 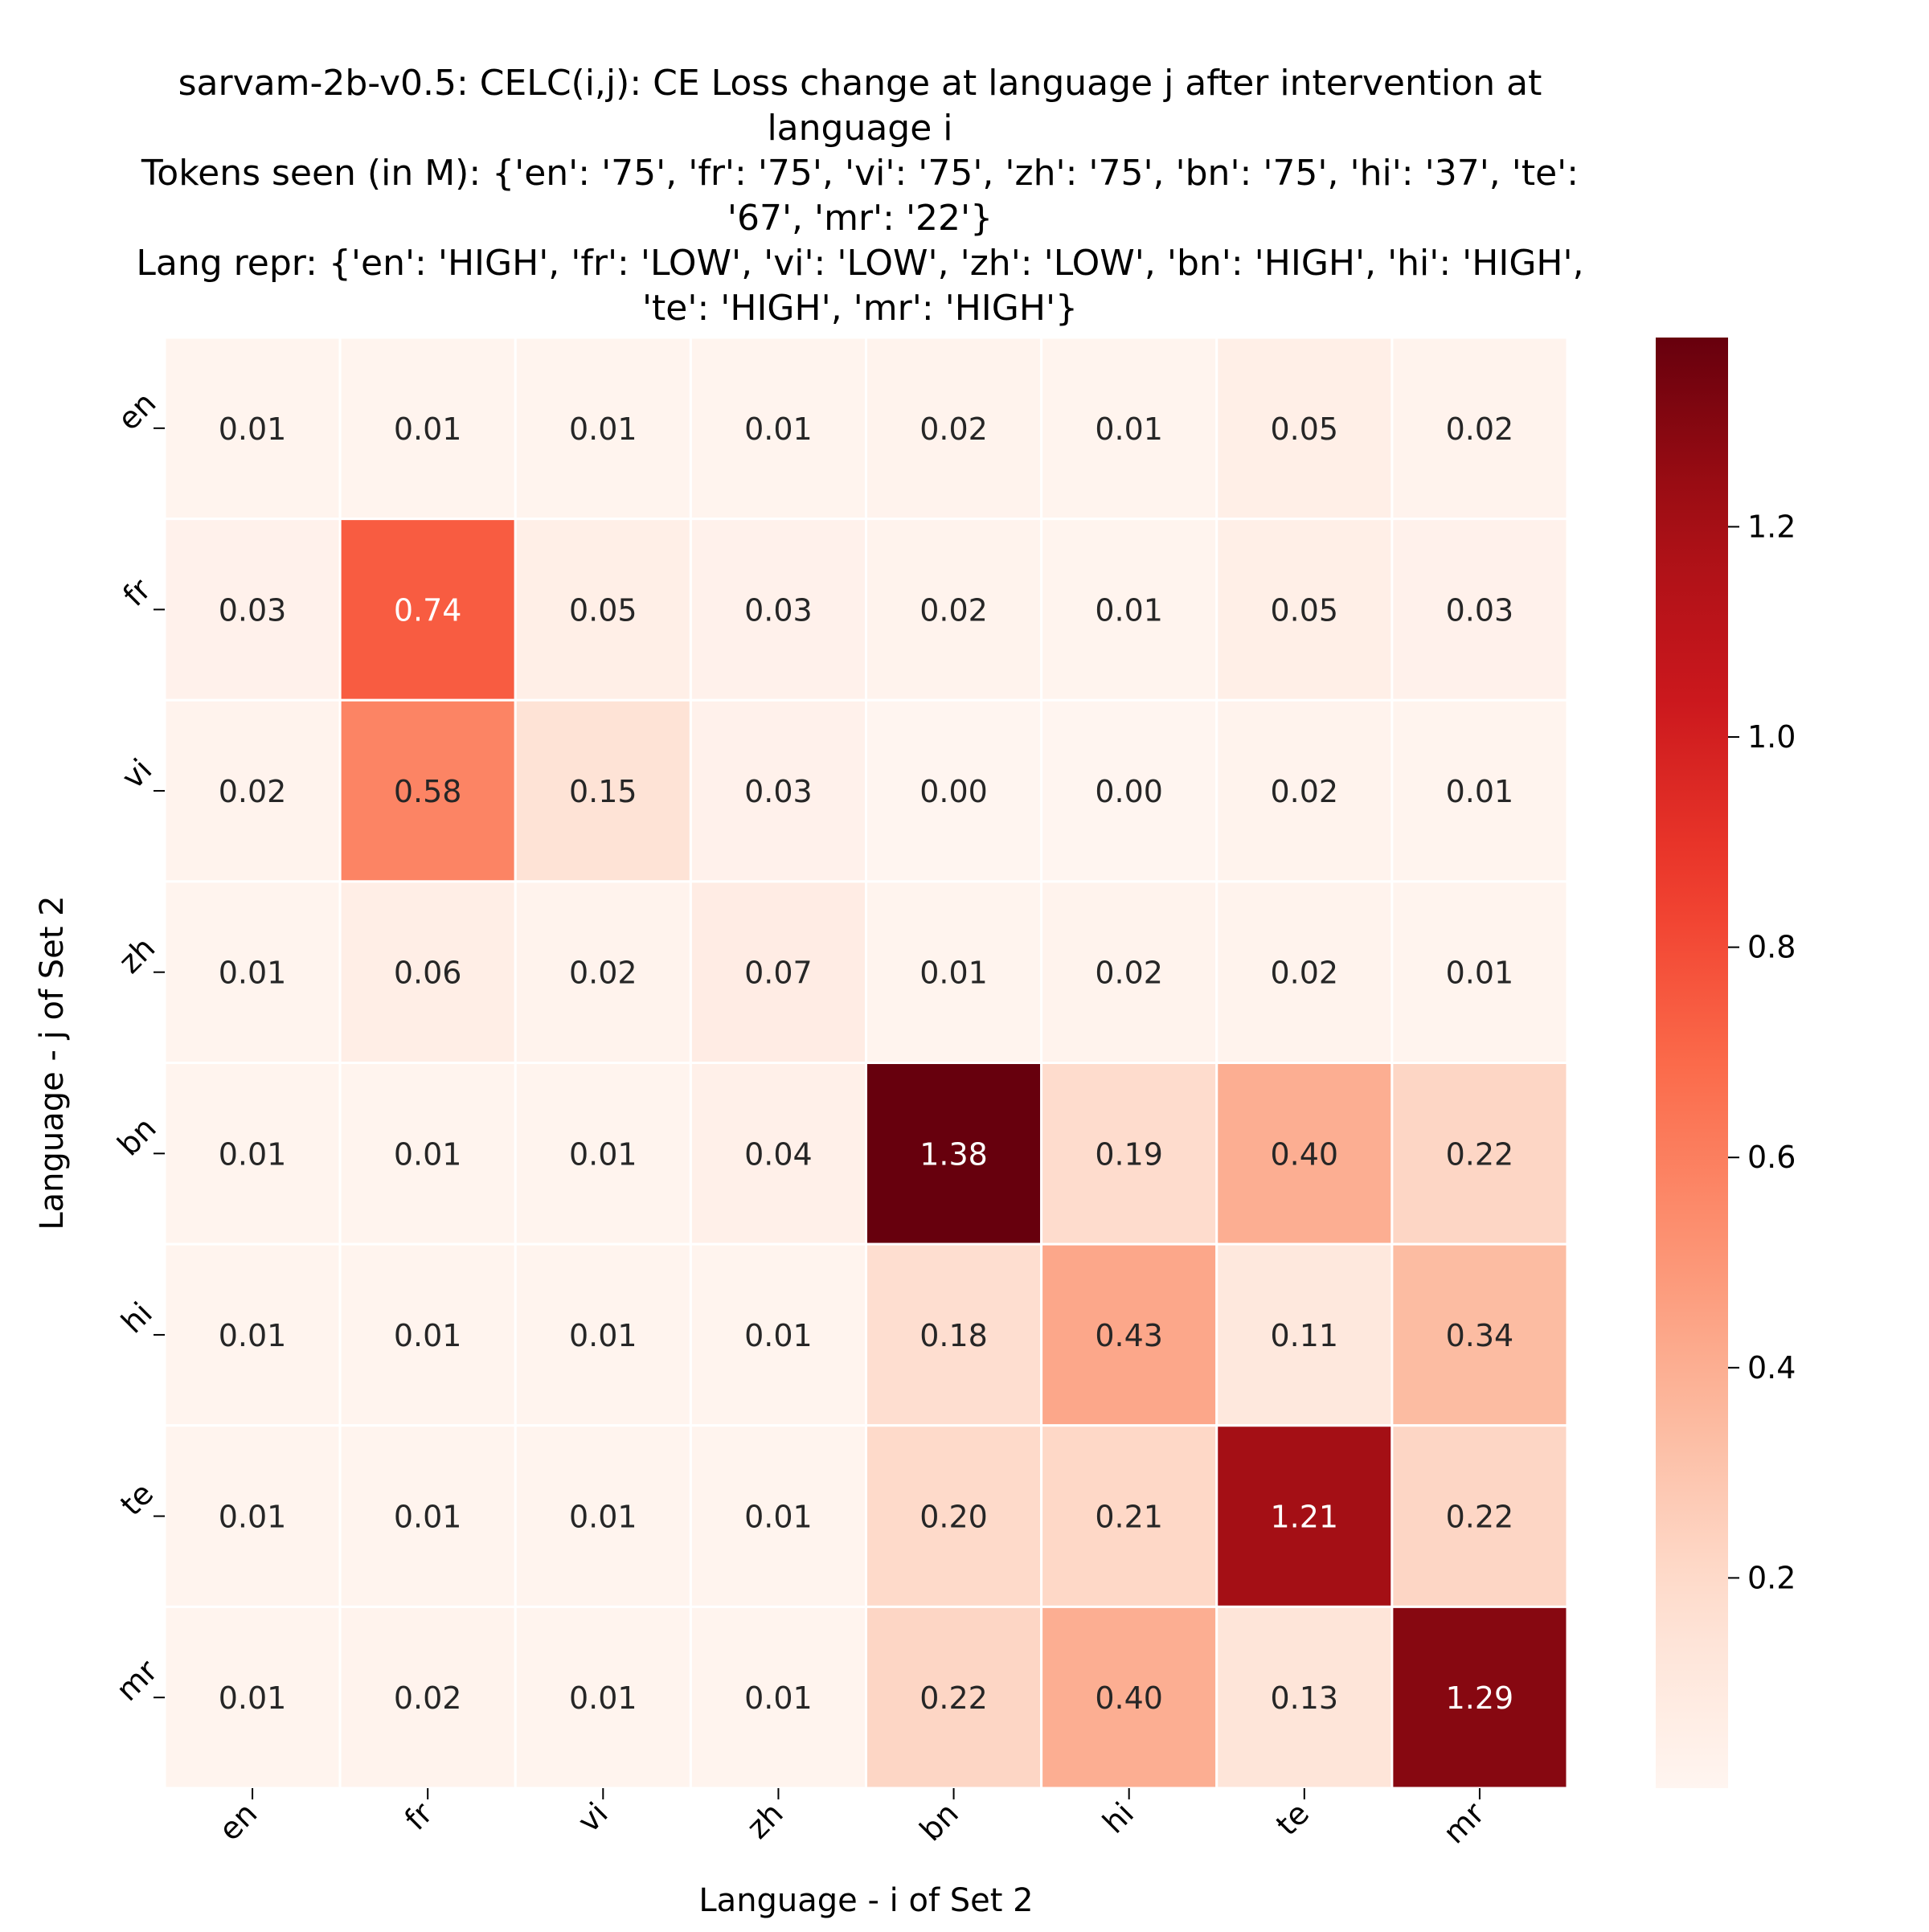 What do you see at coordinates (765, 1820) in the screenshot?
I see `x-tick-label: zh` at bounding box center [765, 1820].